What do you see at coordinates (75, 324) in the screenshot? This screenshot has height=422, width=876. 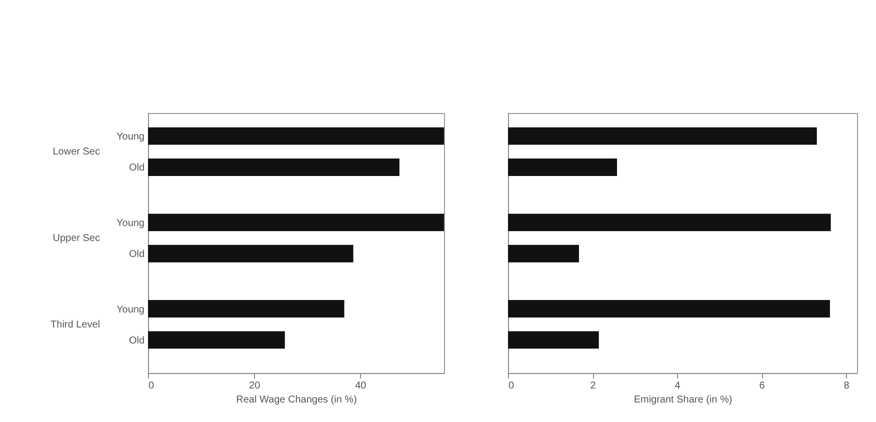 I see `text: Third Level` at bounding box center [75, 324].